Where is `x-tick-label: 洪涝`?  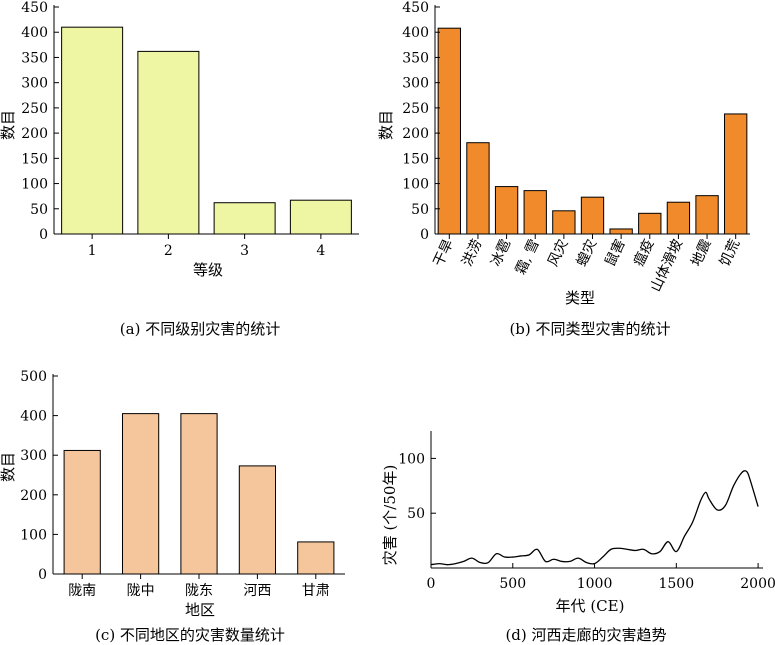 x-tick-label: 洪涝 is located at coordinates (472, 253).